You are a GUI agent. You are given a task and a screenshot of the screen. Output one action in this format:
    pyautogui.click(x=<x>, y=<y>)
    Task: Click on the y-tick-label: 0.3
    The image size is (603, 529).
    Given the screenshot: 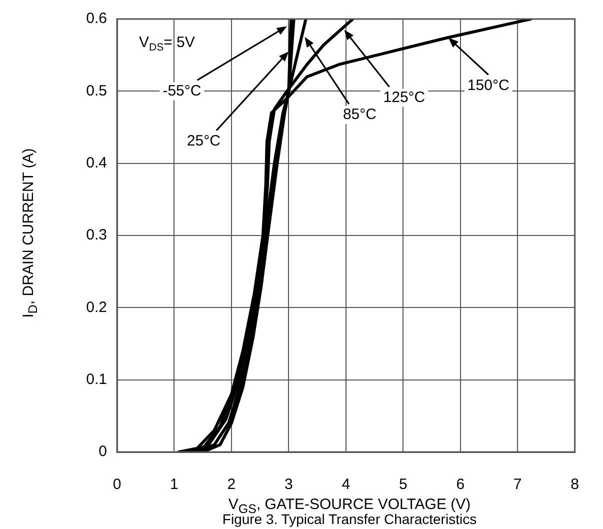 What is the action you would take?
    pyautogui.click(x=96, y=235)
    